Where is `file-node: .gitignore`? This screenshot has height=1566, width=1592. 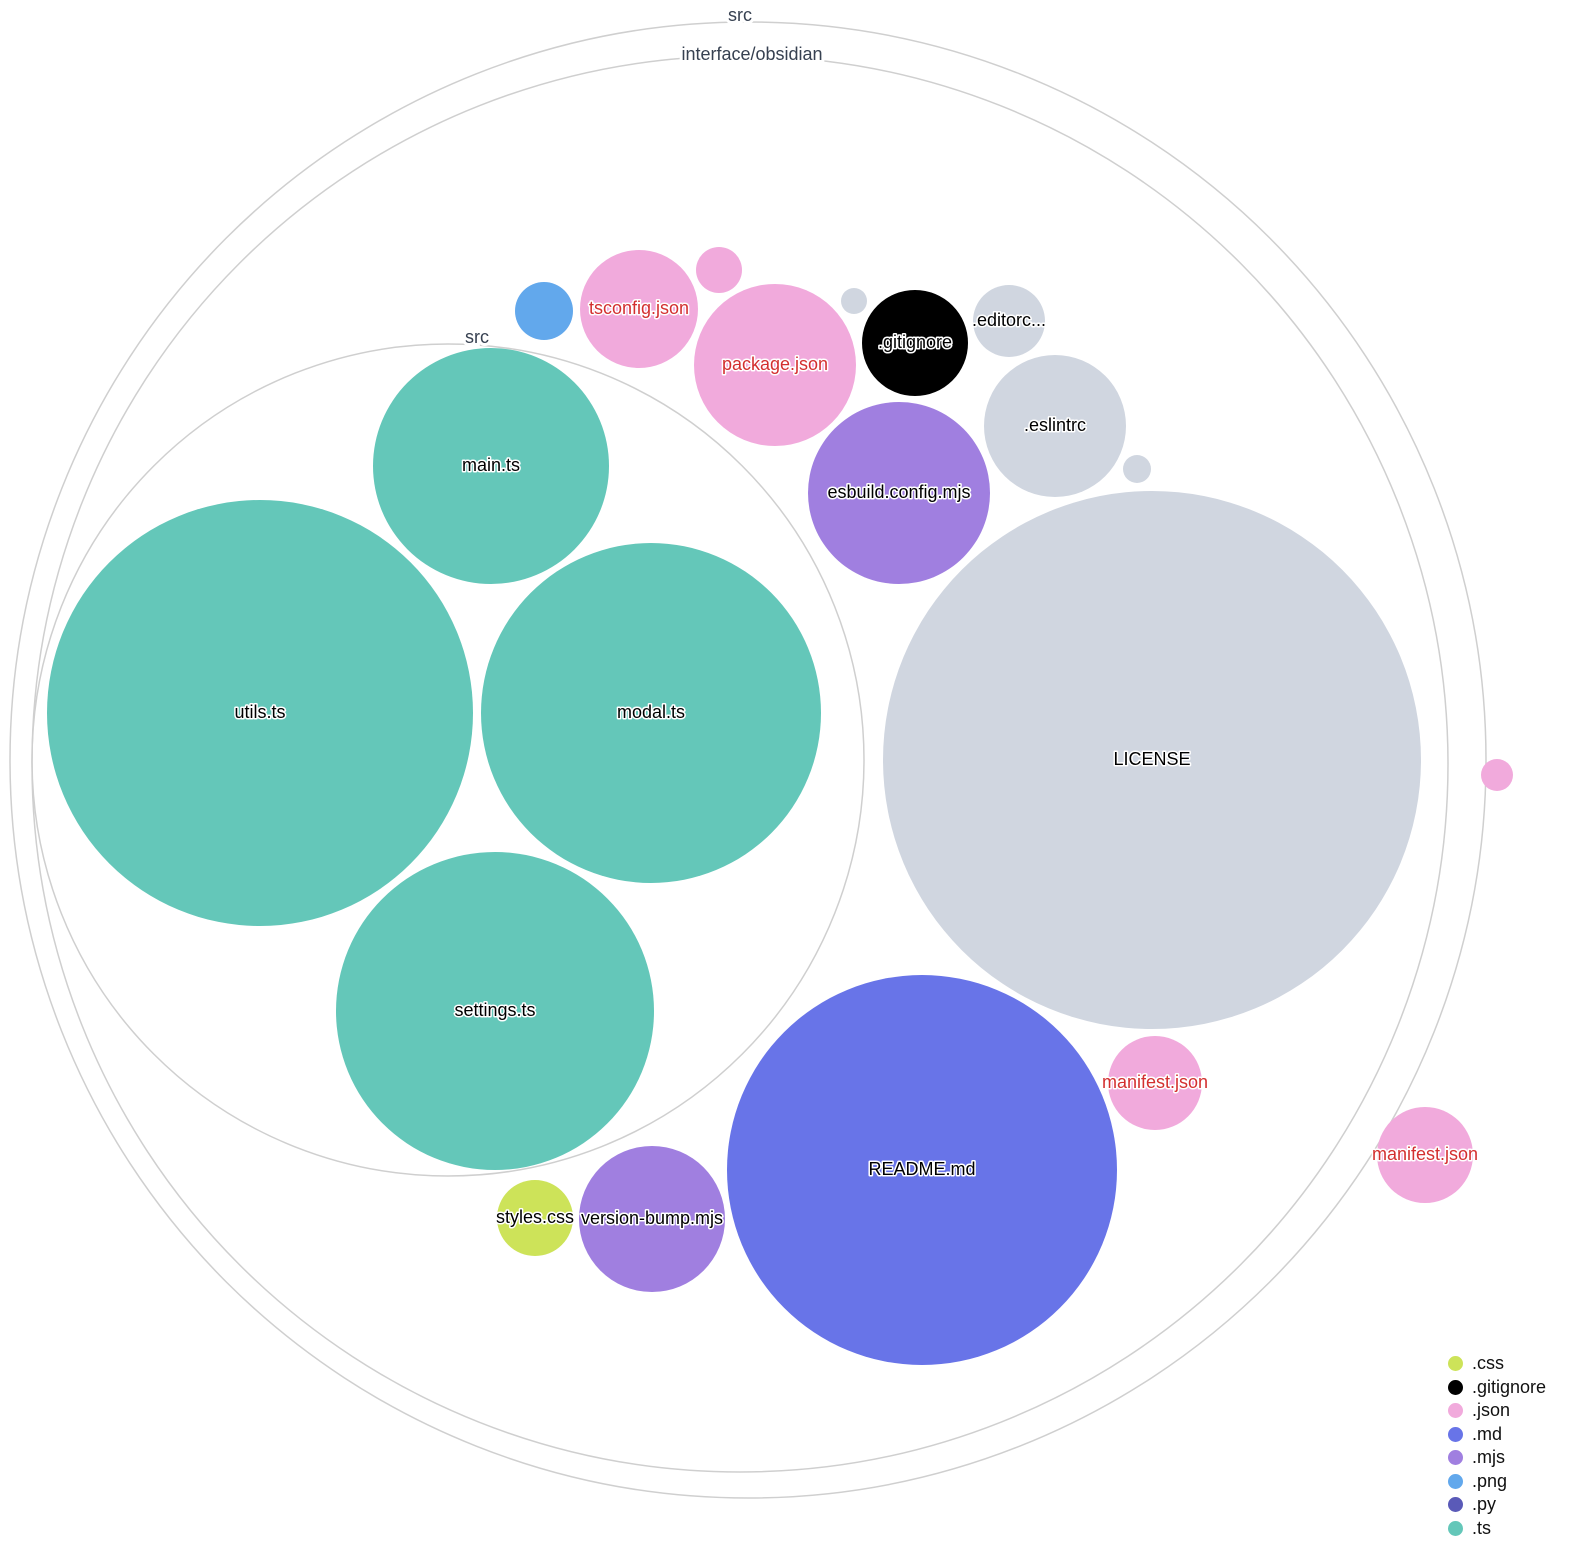 file-node: .gitignore is located at coordinates (915, 343).